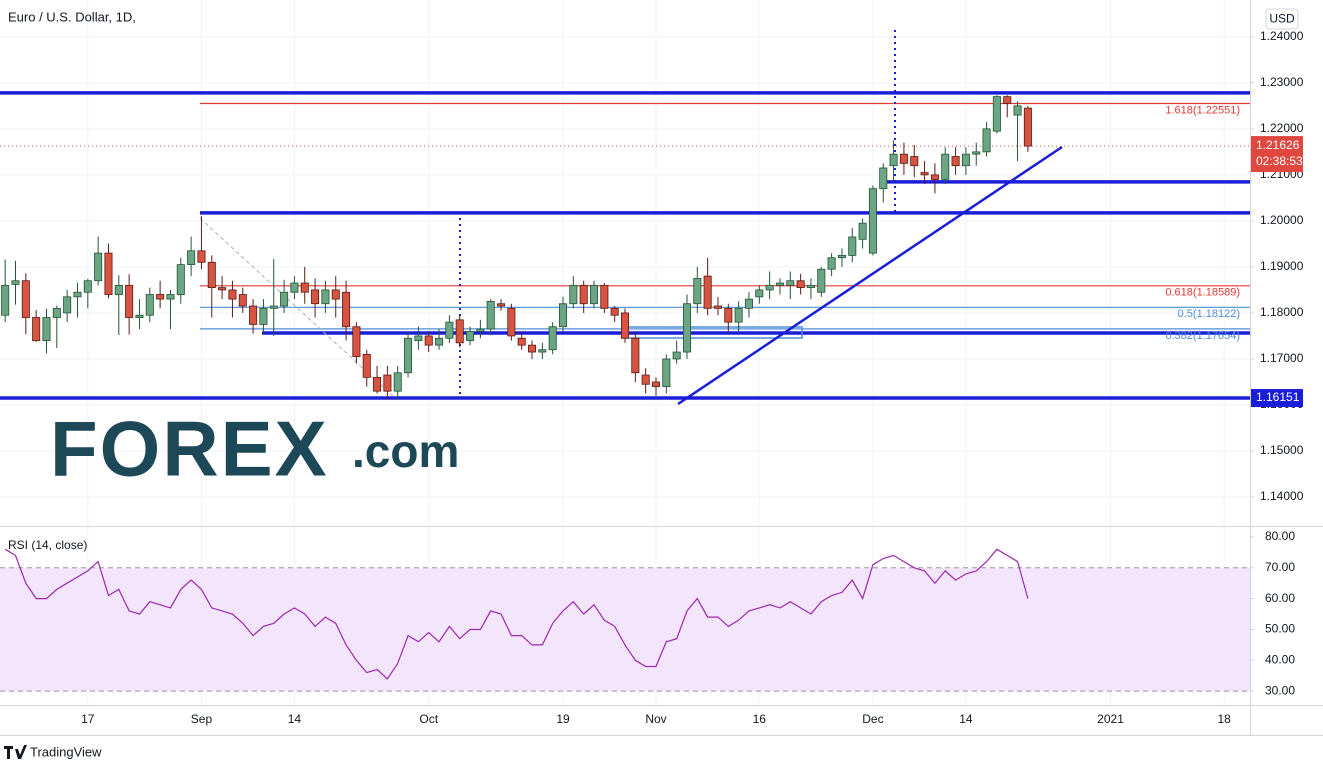 This screenshot has width=1323, height=772. Describe the element at coordinates (563, 719) in the screenshot. I see `x-tick-label: 19` at that location.